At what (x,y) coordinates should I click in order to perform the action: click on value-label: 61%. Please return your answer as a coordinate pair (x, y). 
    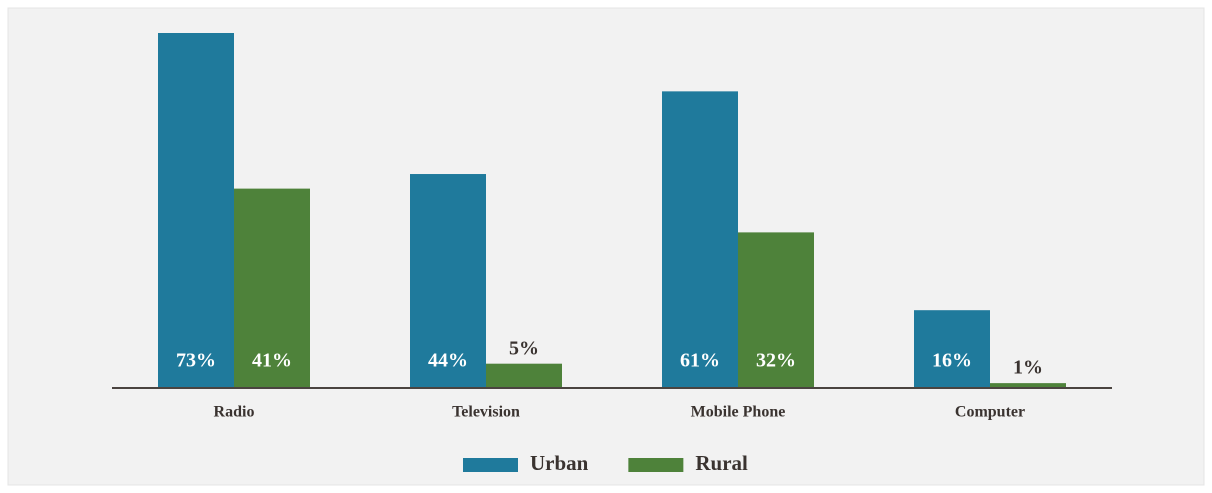
    Looking at the image, I should click on (700, 361).